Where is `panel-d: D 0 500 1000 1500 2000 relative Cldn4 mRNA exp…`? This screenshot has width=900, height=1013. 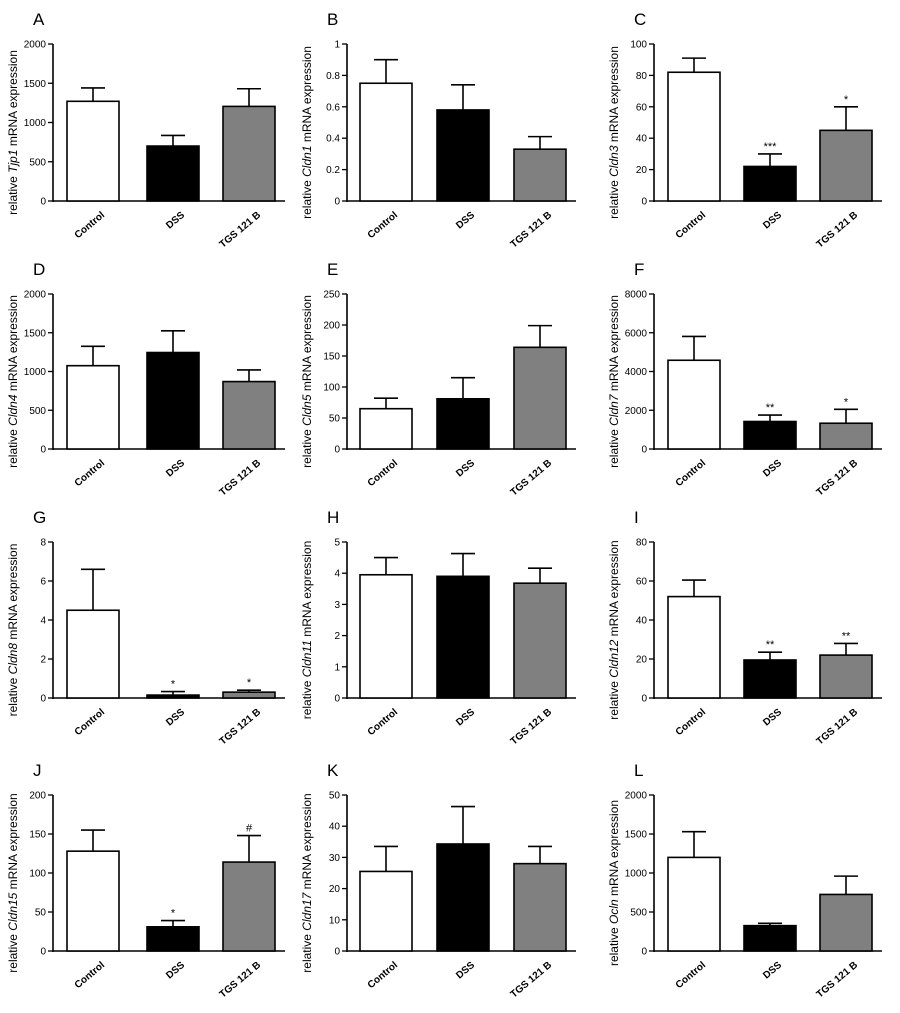 panel-d: D 0 500 1000 1500 2000 relative Cldn4 mRNA exp… is located at coordinates (145, 379).